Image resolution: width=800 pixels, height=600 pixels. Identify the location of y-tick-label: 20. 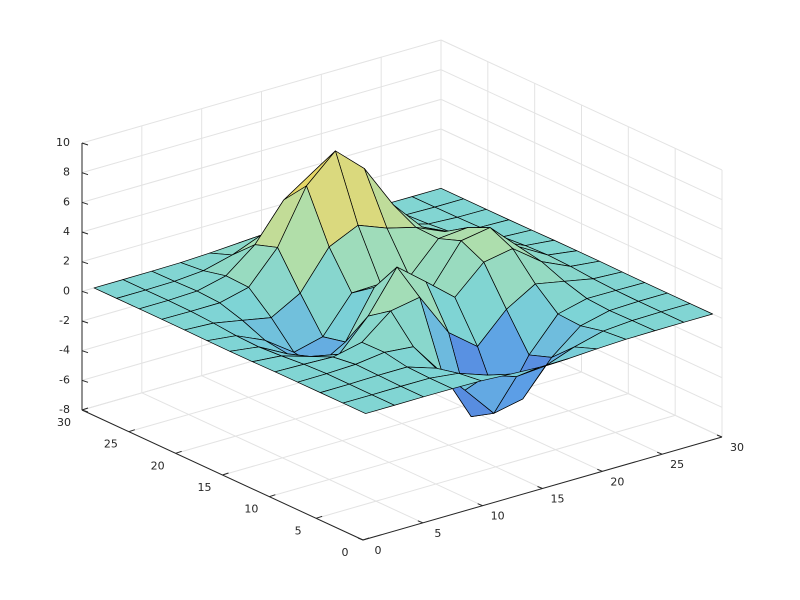
(158, 465).